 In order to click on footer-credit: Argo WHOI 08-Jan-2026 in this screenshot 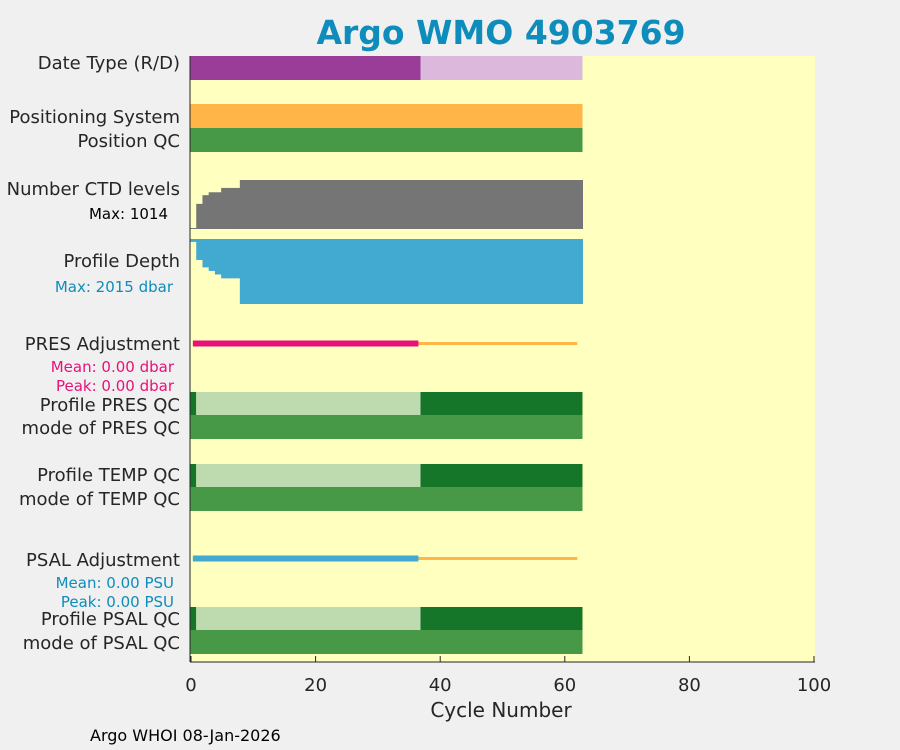, I will do `click(185, 735)`.